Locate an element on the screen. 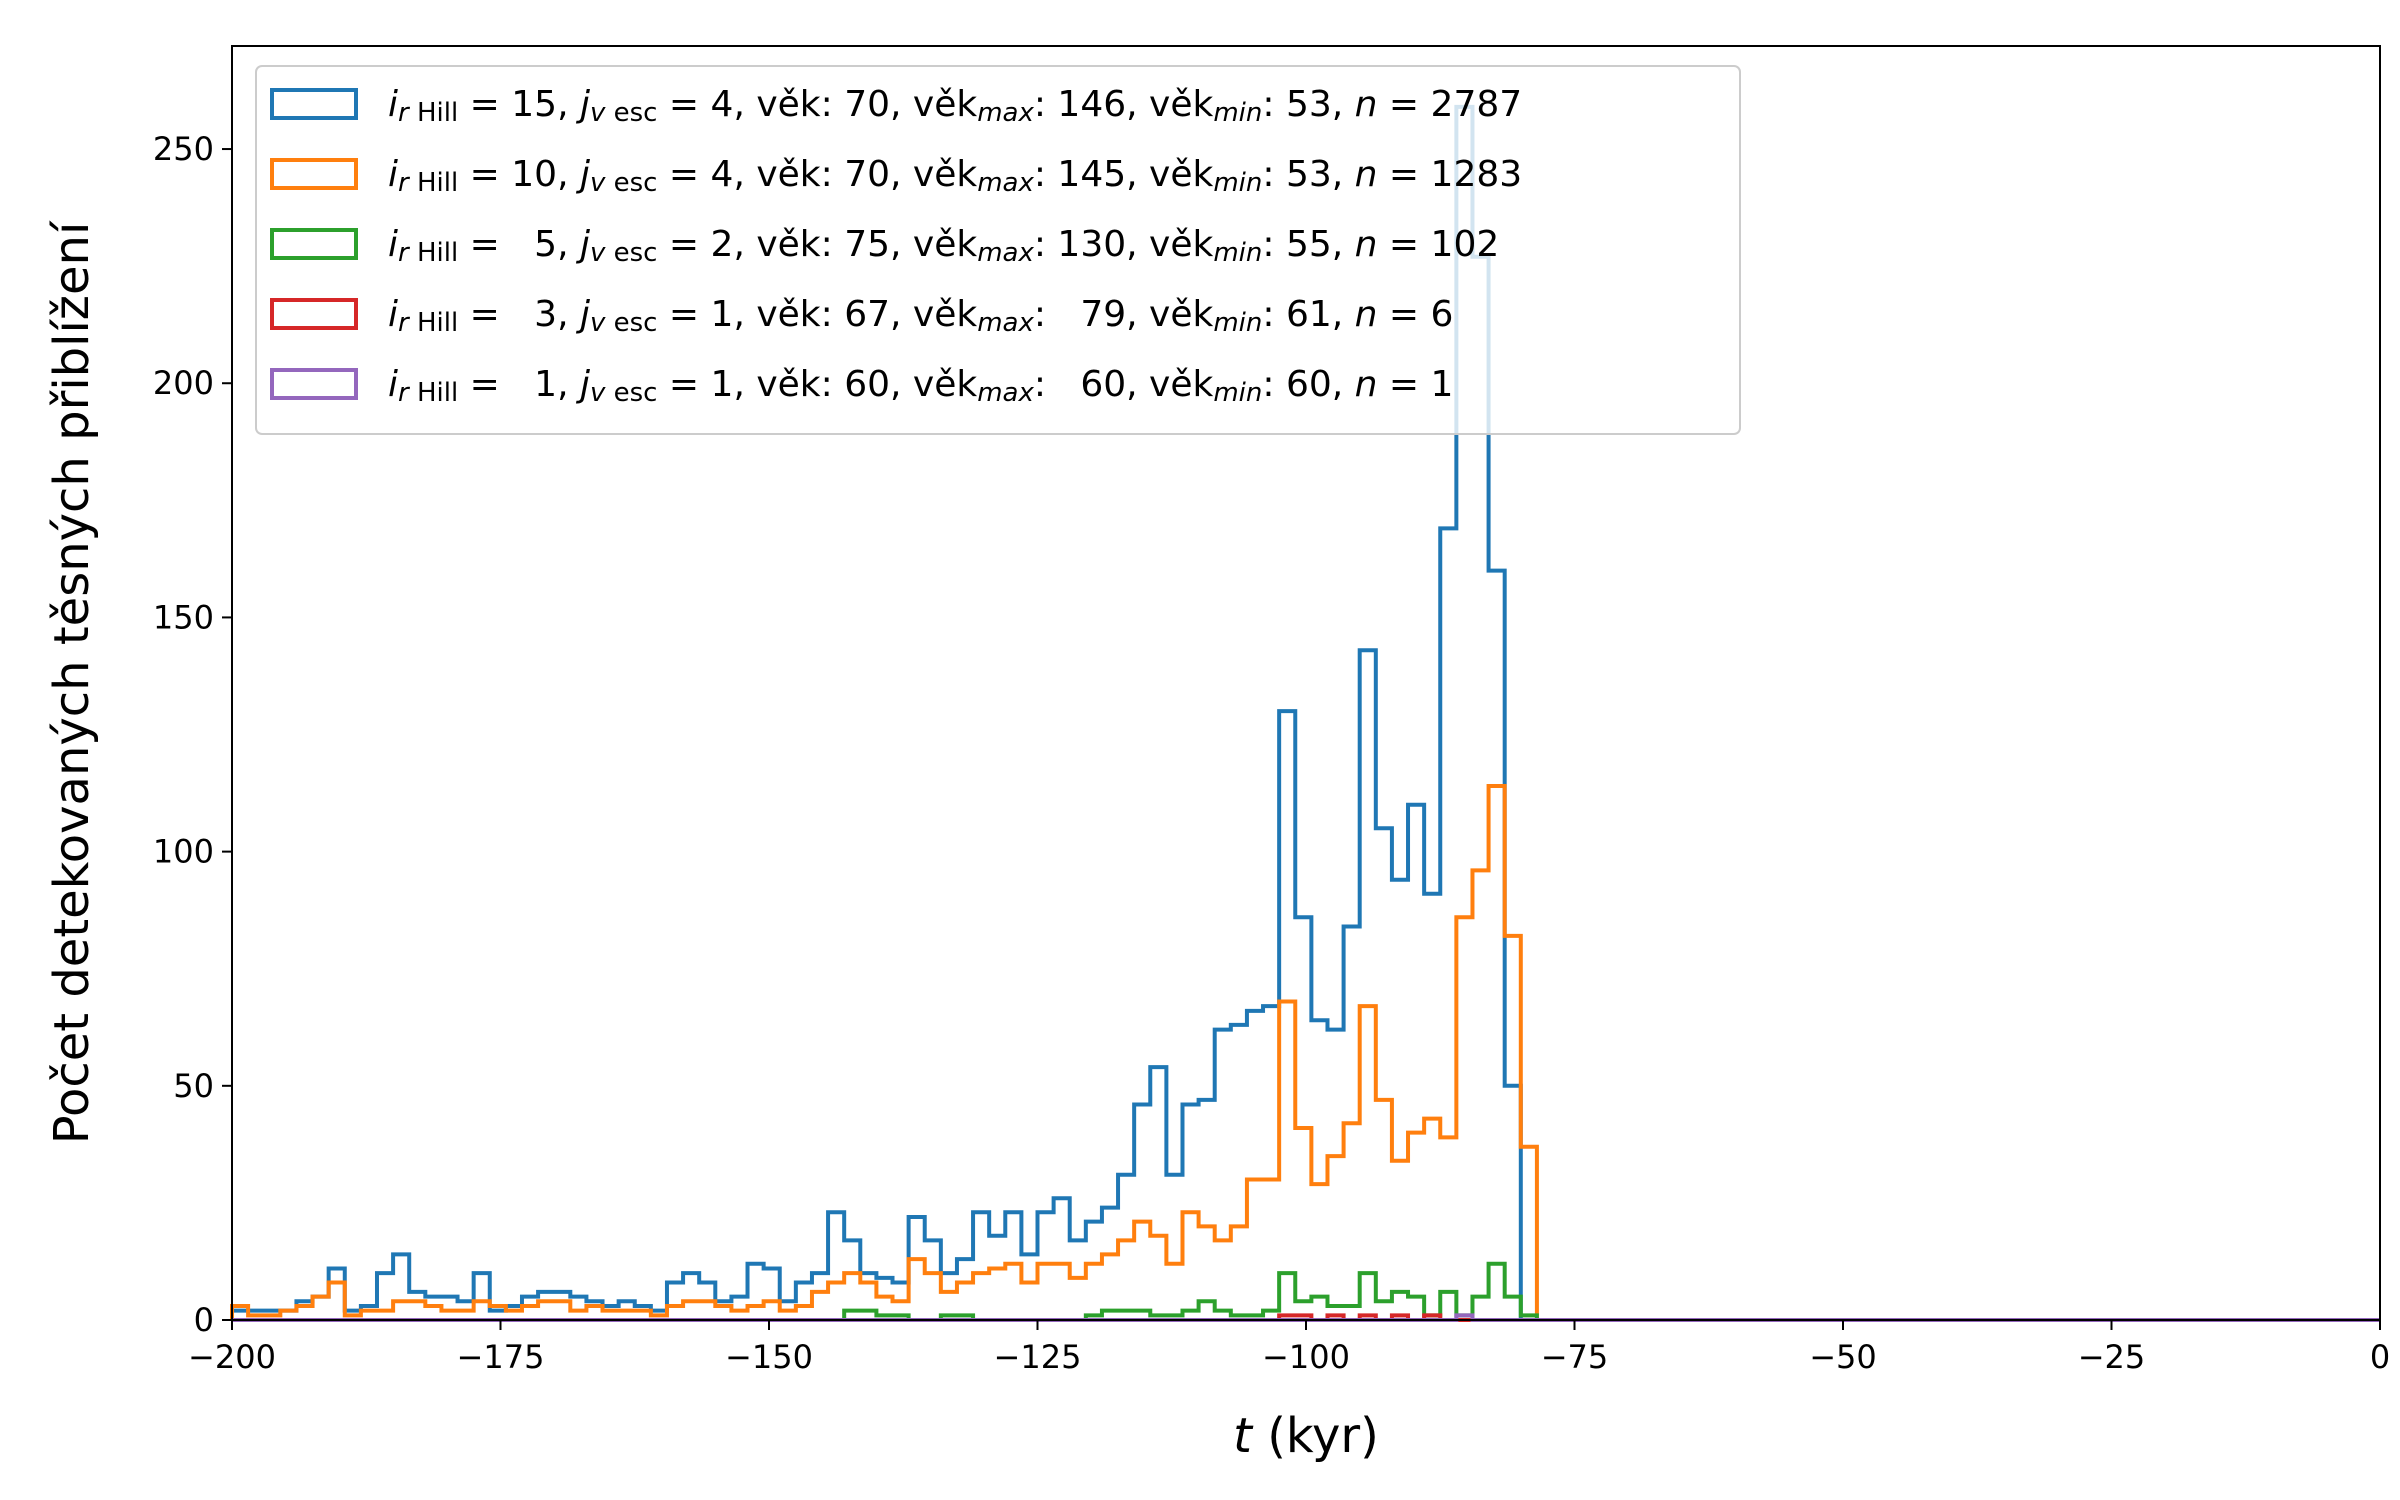 Image resolution: width=2400 pixels, height=1500 pixels. x-tick-label: −125 is located at coordinates (1038, 1357).